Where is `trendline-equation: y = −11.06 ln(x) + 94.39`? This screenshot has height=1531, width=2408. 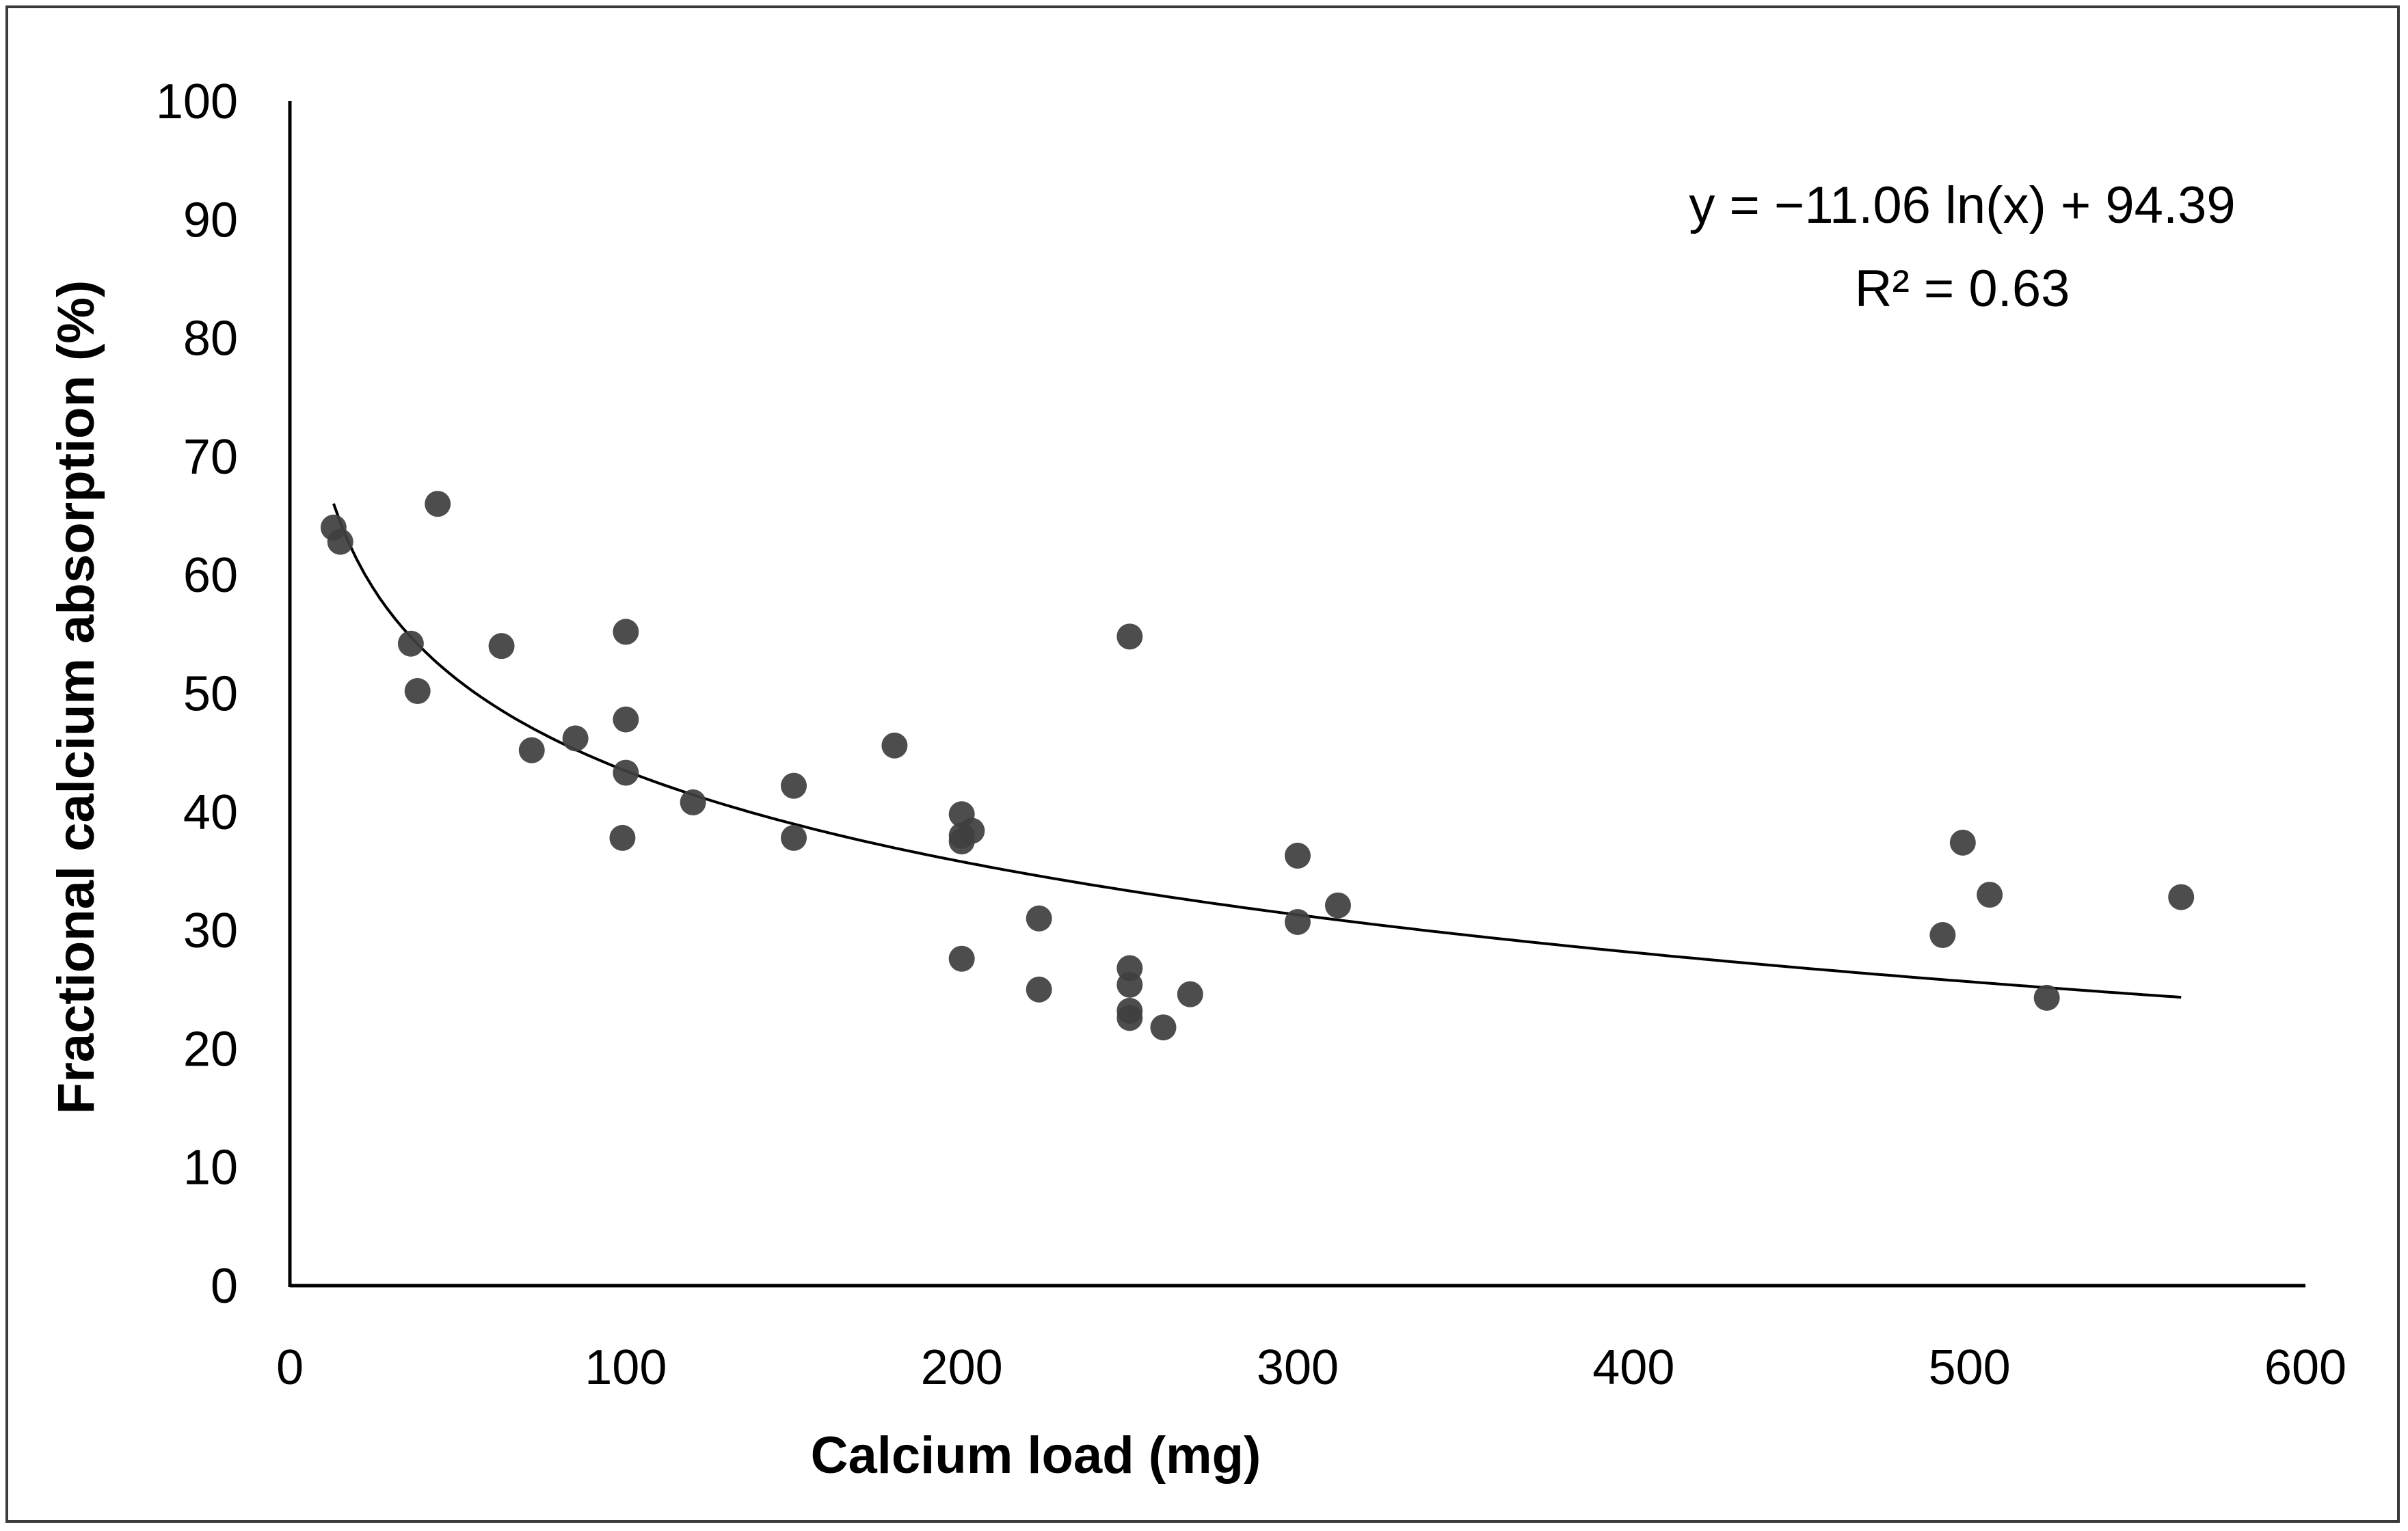
trendline-equation: y = −11.06 ln(x) + 94.39 is located at coordinates (1962, 205).